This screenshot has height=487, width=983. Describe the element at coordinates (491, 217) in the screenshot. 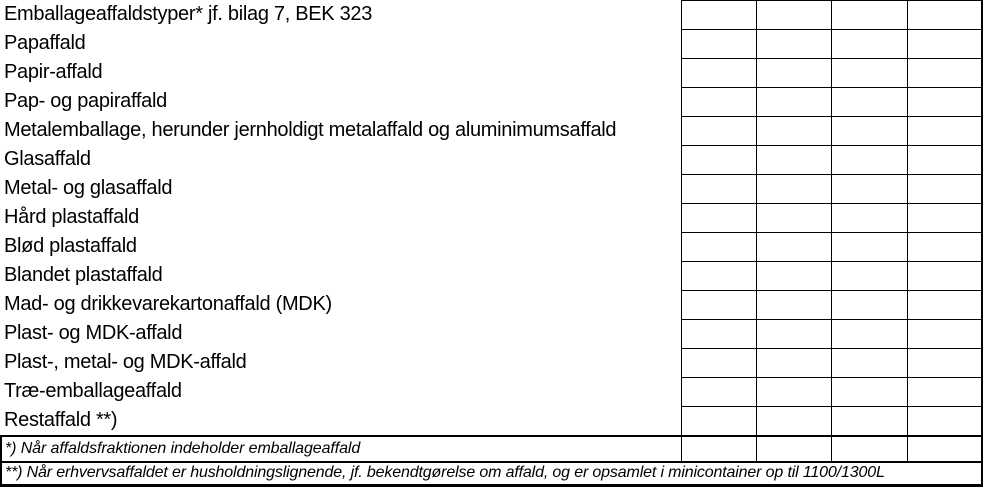

I see `table-row: Hård plastaffald` at that location.